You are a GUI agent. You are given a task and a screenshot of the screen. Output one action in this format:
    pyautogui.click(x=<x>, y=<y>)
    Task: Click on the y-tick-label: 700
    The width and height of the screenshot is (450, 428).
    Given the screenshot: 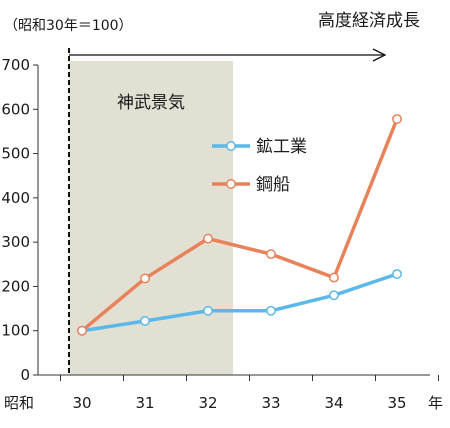 What is the action you would take?
    pyautogui.click(x=15, y=65)
    